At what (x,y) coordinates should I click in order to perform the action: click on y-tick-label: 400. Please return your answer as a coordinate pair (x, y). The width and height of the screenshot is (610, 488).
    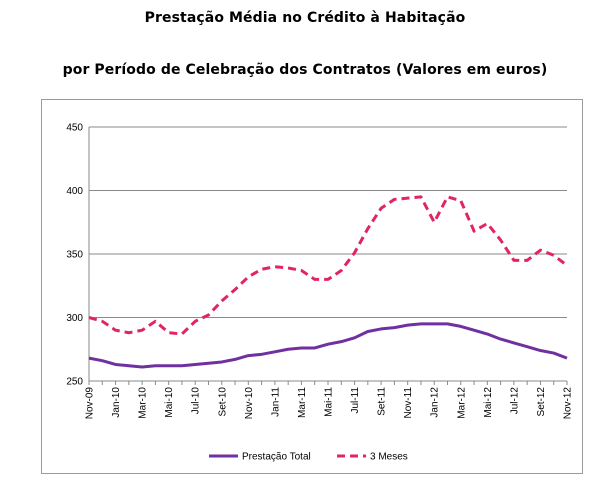
    Looking at the image, I should click on (74, 191).